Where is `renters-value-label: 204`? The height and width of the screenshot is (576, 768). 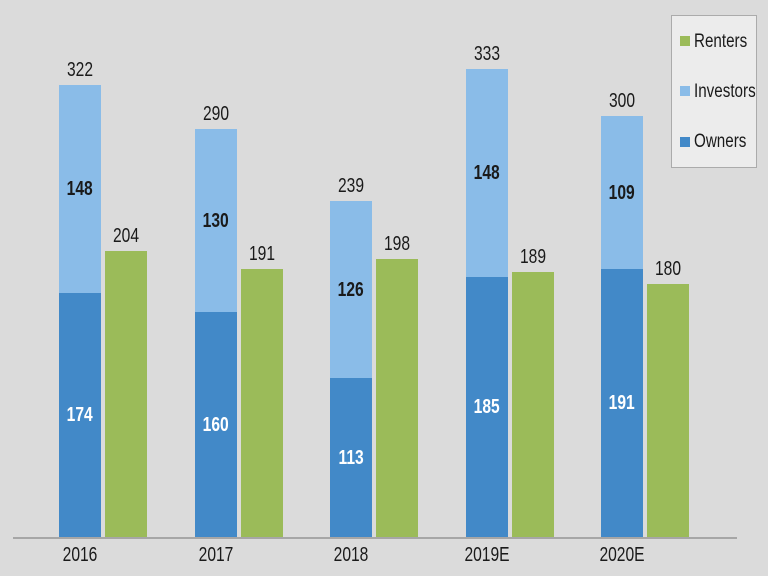 renters-value-label: 204 is located at coordinates (126, 236).